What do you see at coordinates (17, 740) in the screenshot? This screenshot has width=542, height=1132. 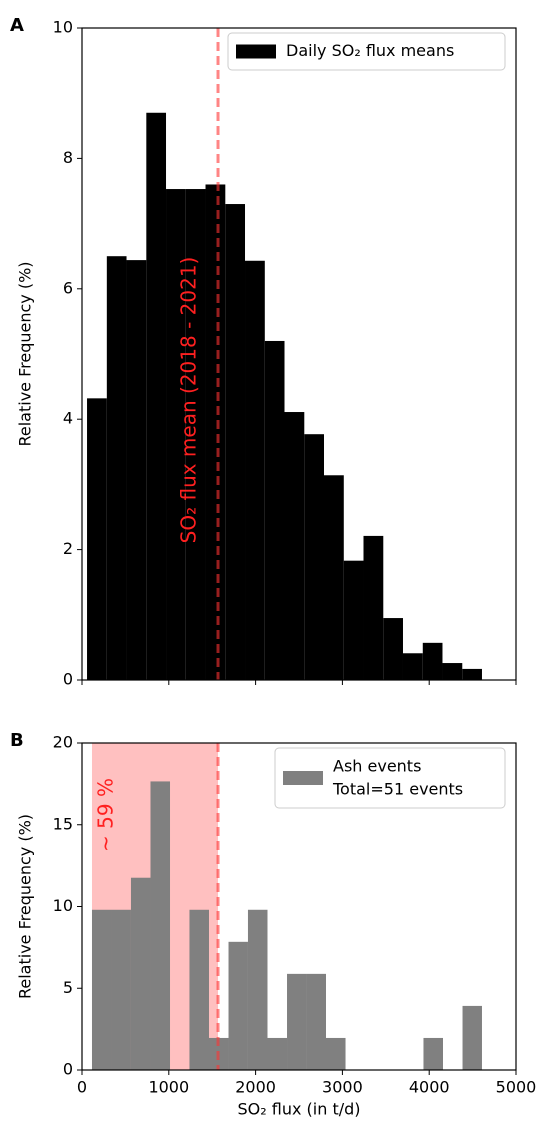 I see `panel-label: B` at bounding box center [17, 740].